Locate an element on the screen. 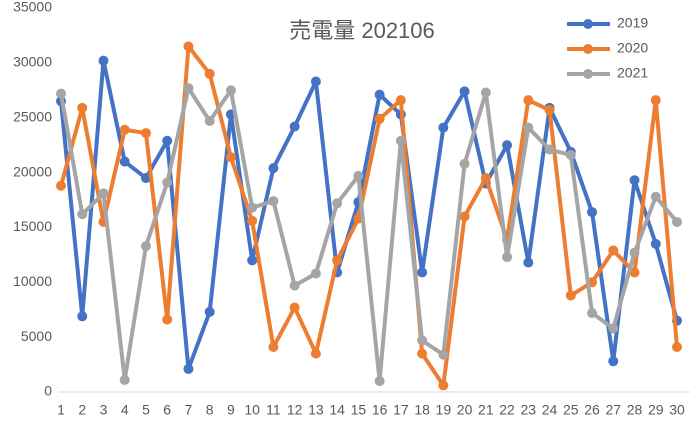 The height and width of the screenshot is (424, 699). x-tick-label: 13 is located at coordinates (316, 410).